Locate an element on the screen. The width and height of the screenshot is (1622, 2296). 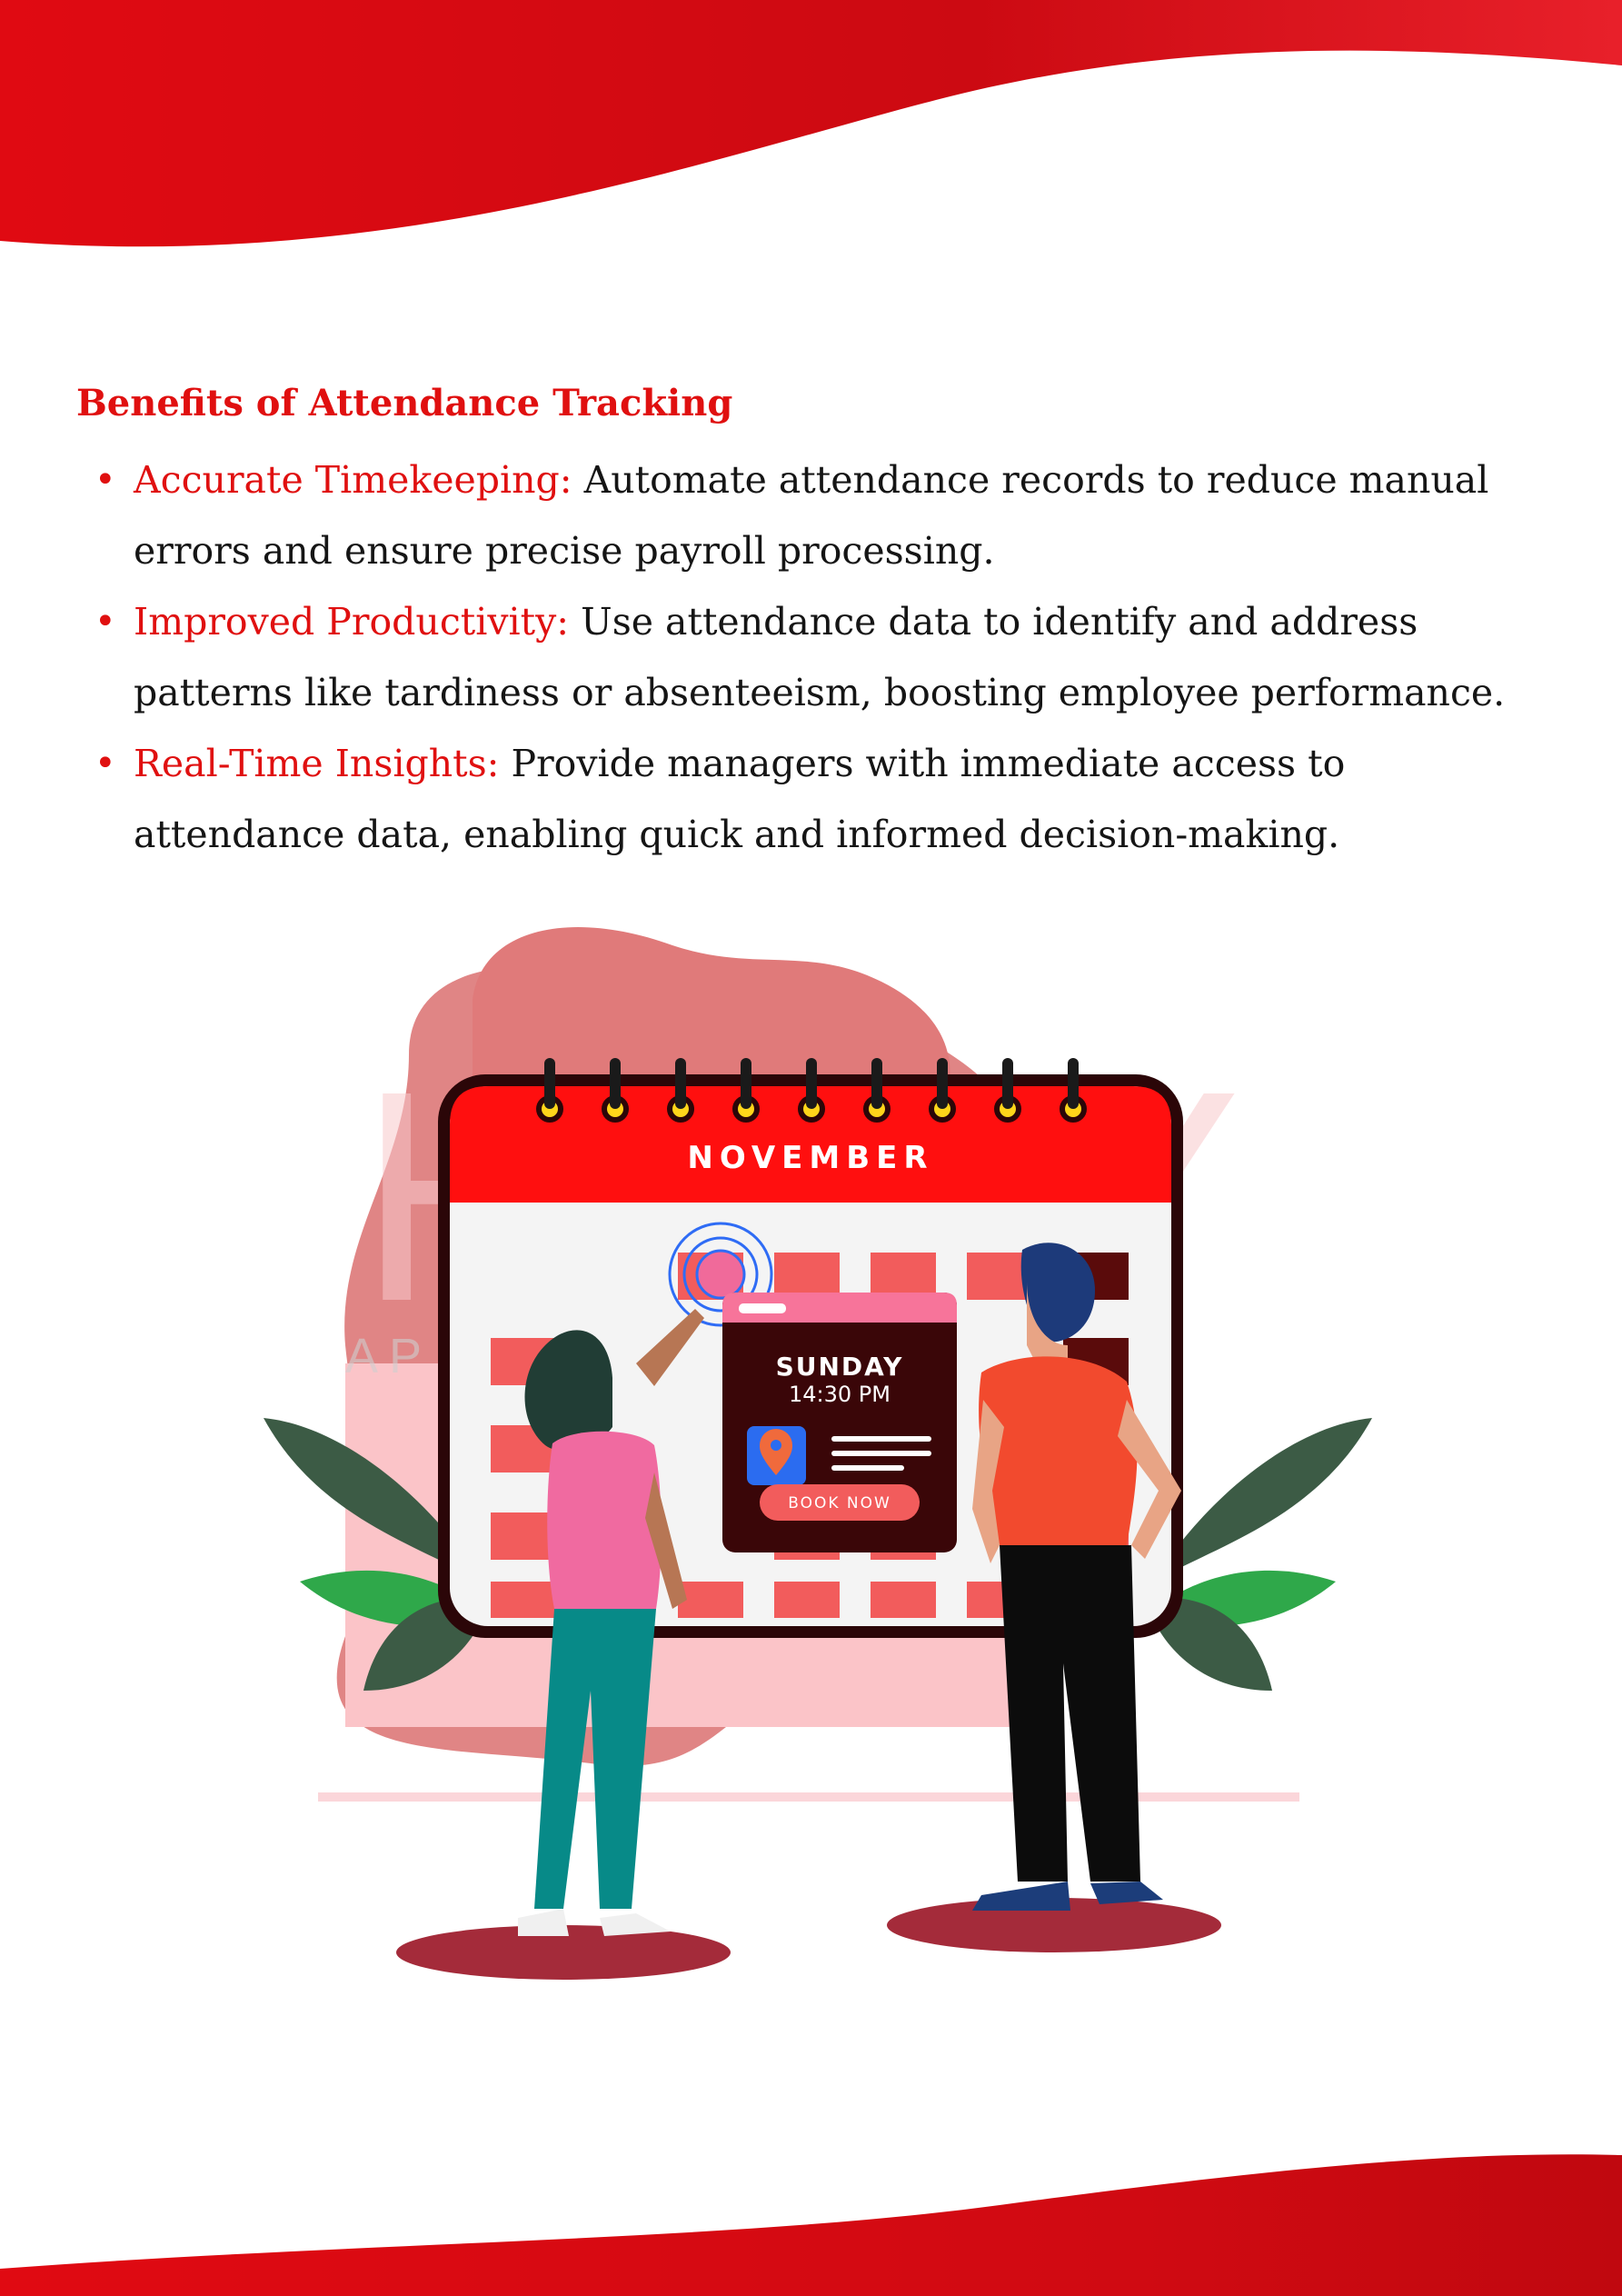
event-details-lines is located at coordinates (881, 1453).